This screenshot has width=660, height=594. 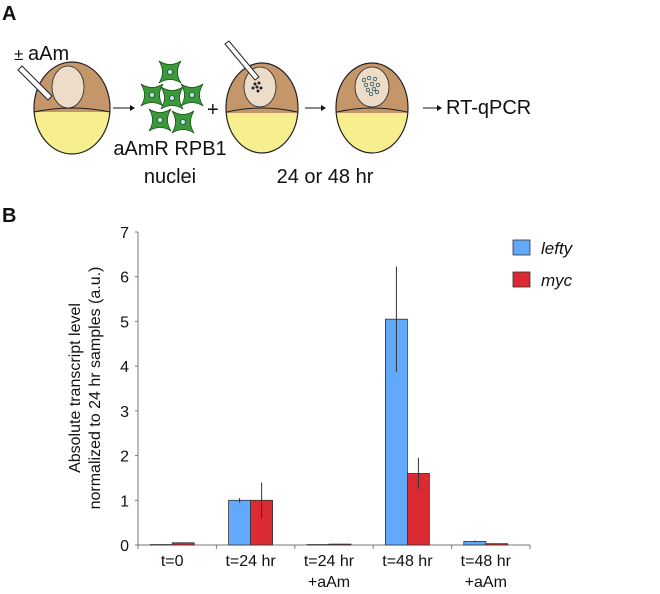 I want to click on bar-lefty, so click(x=240, y=522).